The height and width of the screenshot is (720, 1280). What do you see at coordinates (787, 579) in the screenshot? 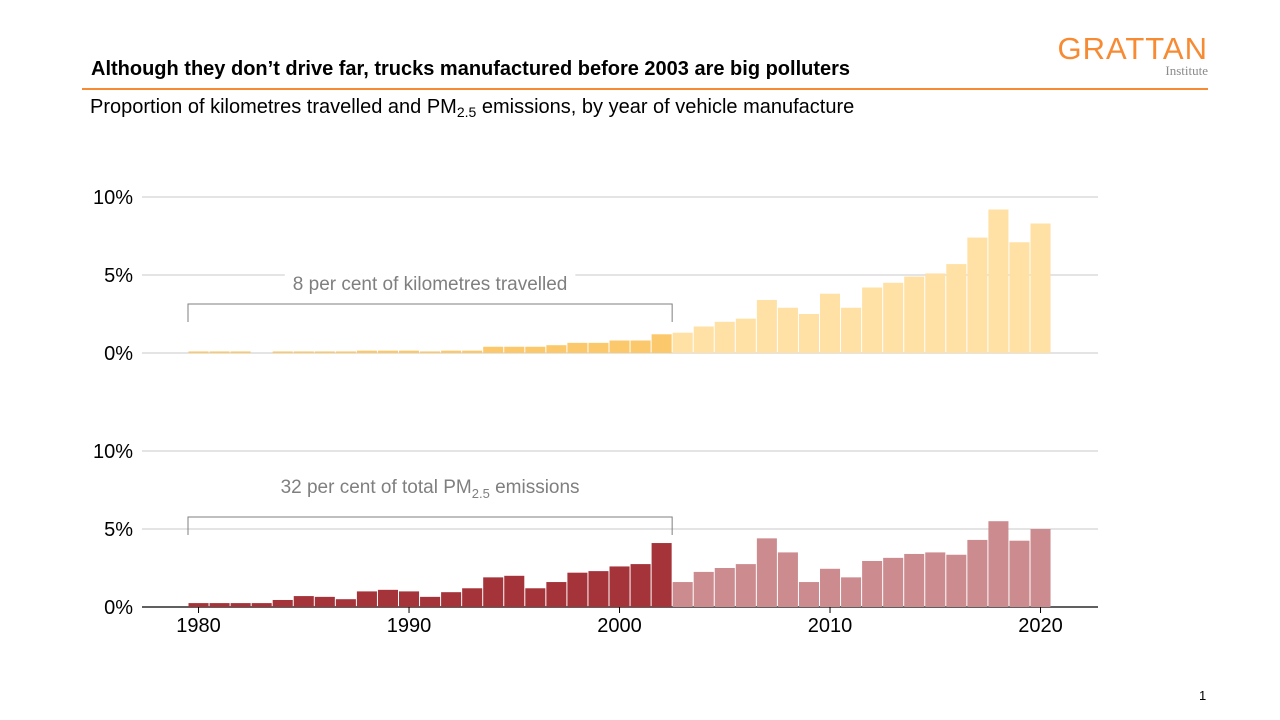
I see `bar-bottom-2008` at bounding box center [787, 579].